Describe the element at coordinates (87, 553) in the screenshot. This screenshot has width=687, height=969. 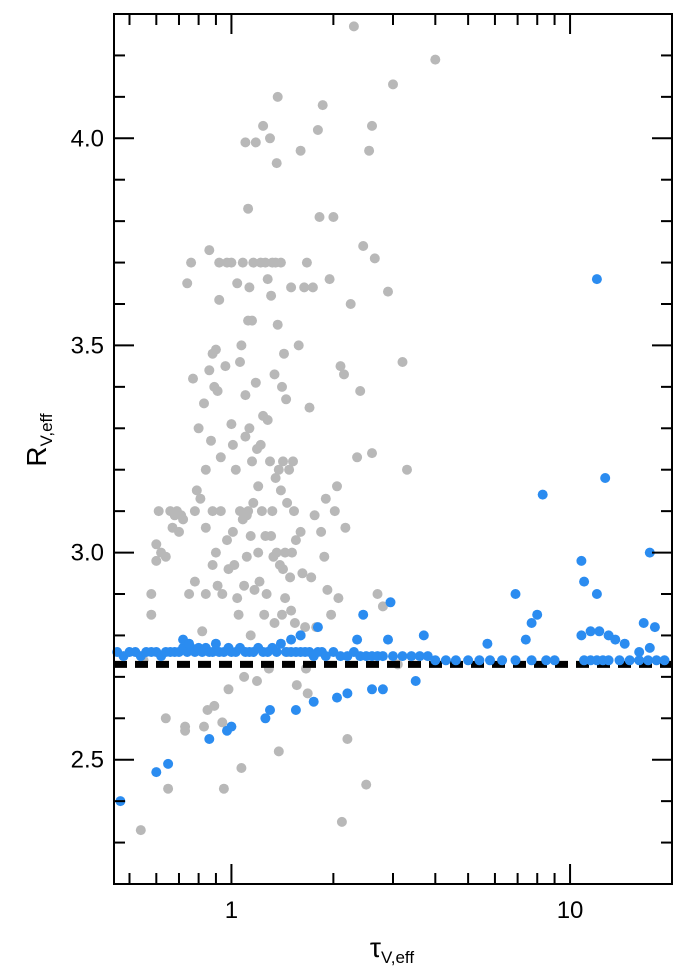
I see `y-tick-label: 3.0` at that location.